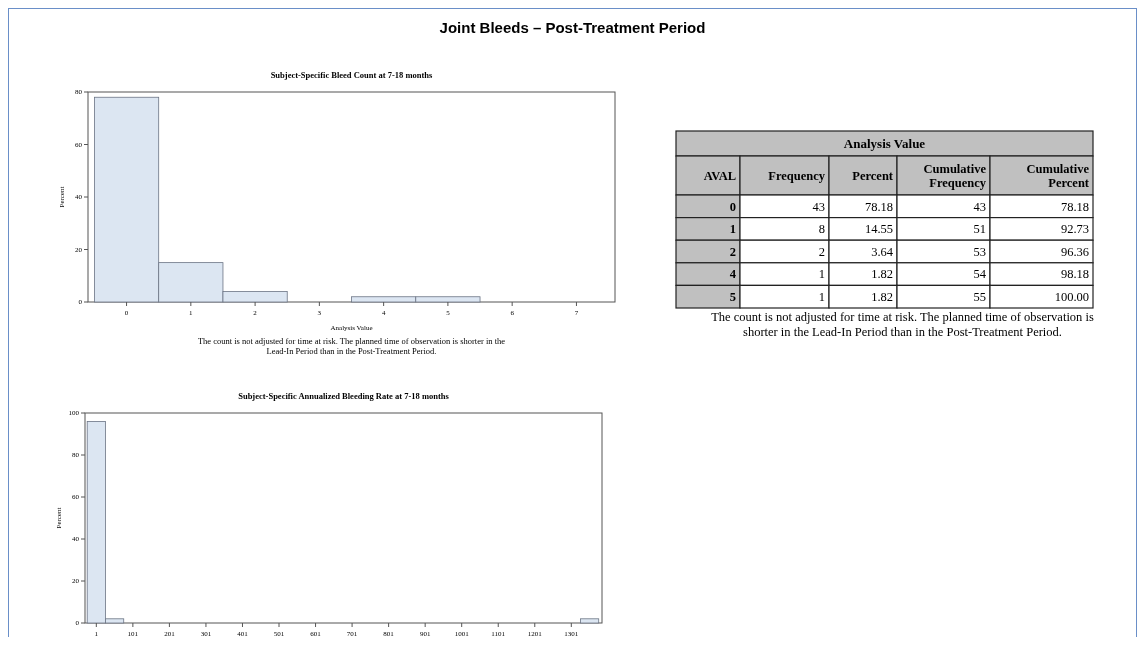 This screenshot has width=1145, height=645. Describe the element at coordinates (797, 175) in the screenshot. I see `category-label: Frequency` at that location.